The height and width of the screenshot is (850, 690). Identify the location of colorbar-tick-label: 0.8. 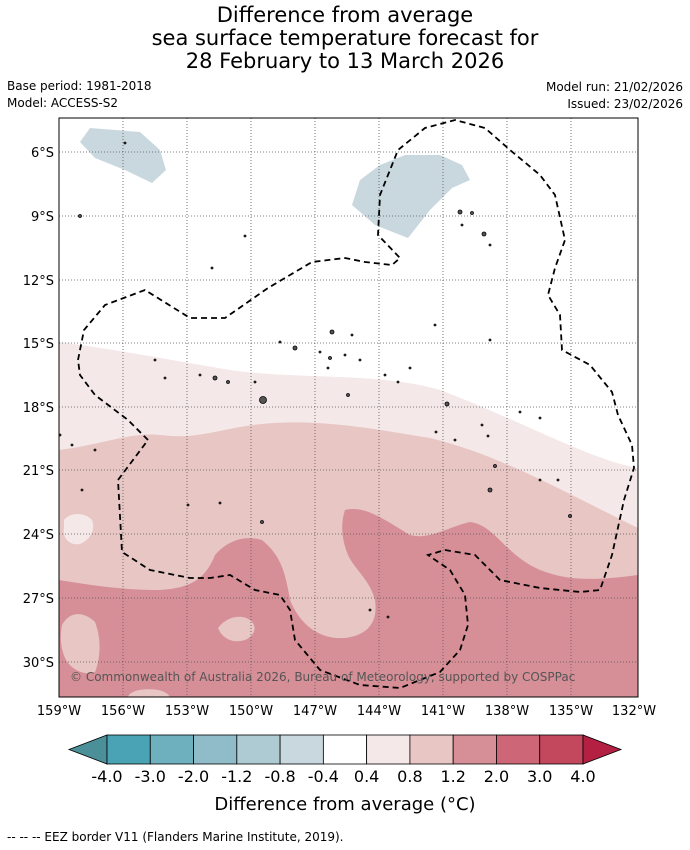
(409, 776).